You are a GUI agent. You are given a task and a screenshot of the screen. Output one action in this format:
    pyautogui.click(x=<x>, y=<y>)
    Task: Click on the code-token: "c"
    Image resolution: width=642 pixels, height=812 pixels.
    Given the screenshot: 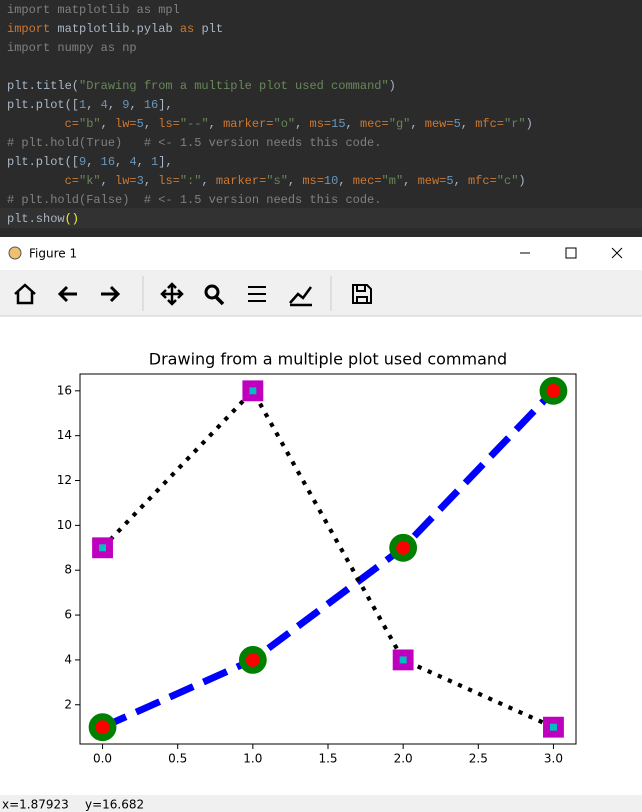 What is the action you would take?
    pyautogui.click(x=508, y=181)
    